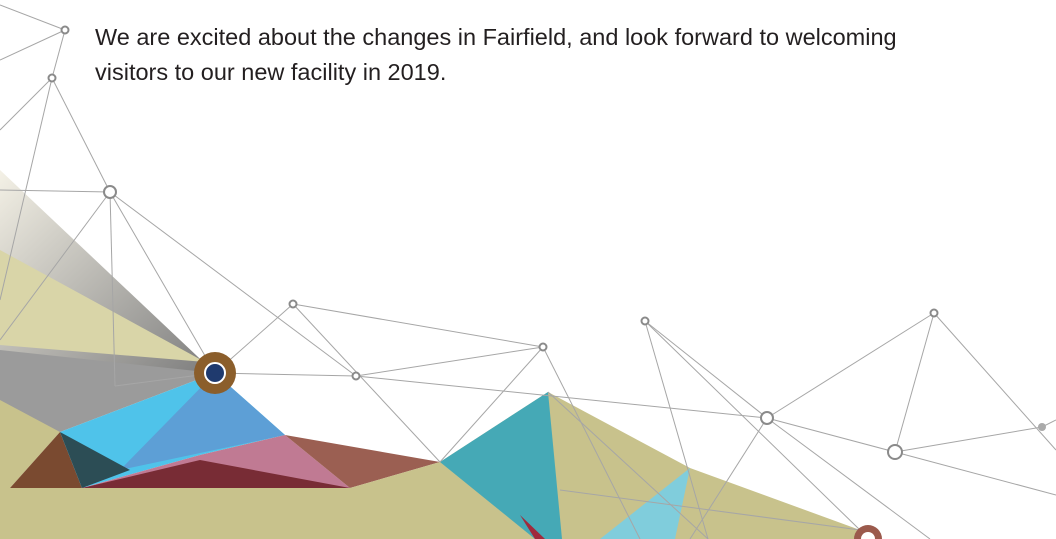  Describe the element at coordinates (271, 72) in the screenshot. I see `text-line: visitors to our new facility in 2019.` at that location.